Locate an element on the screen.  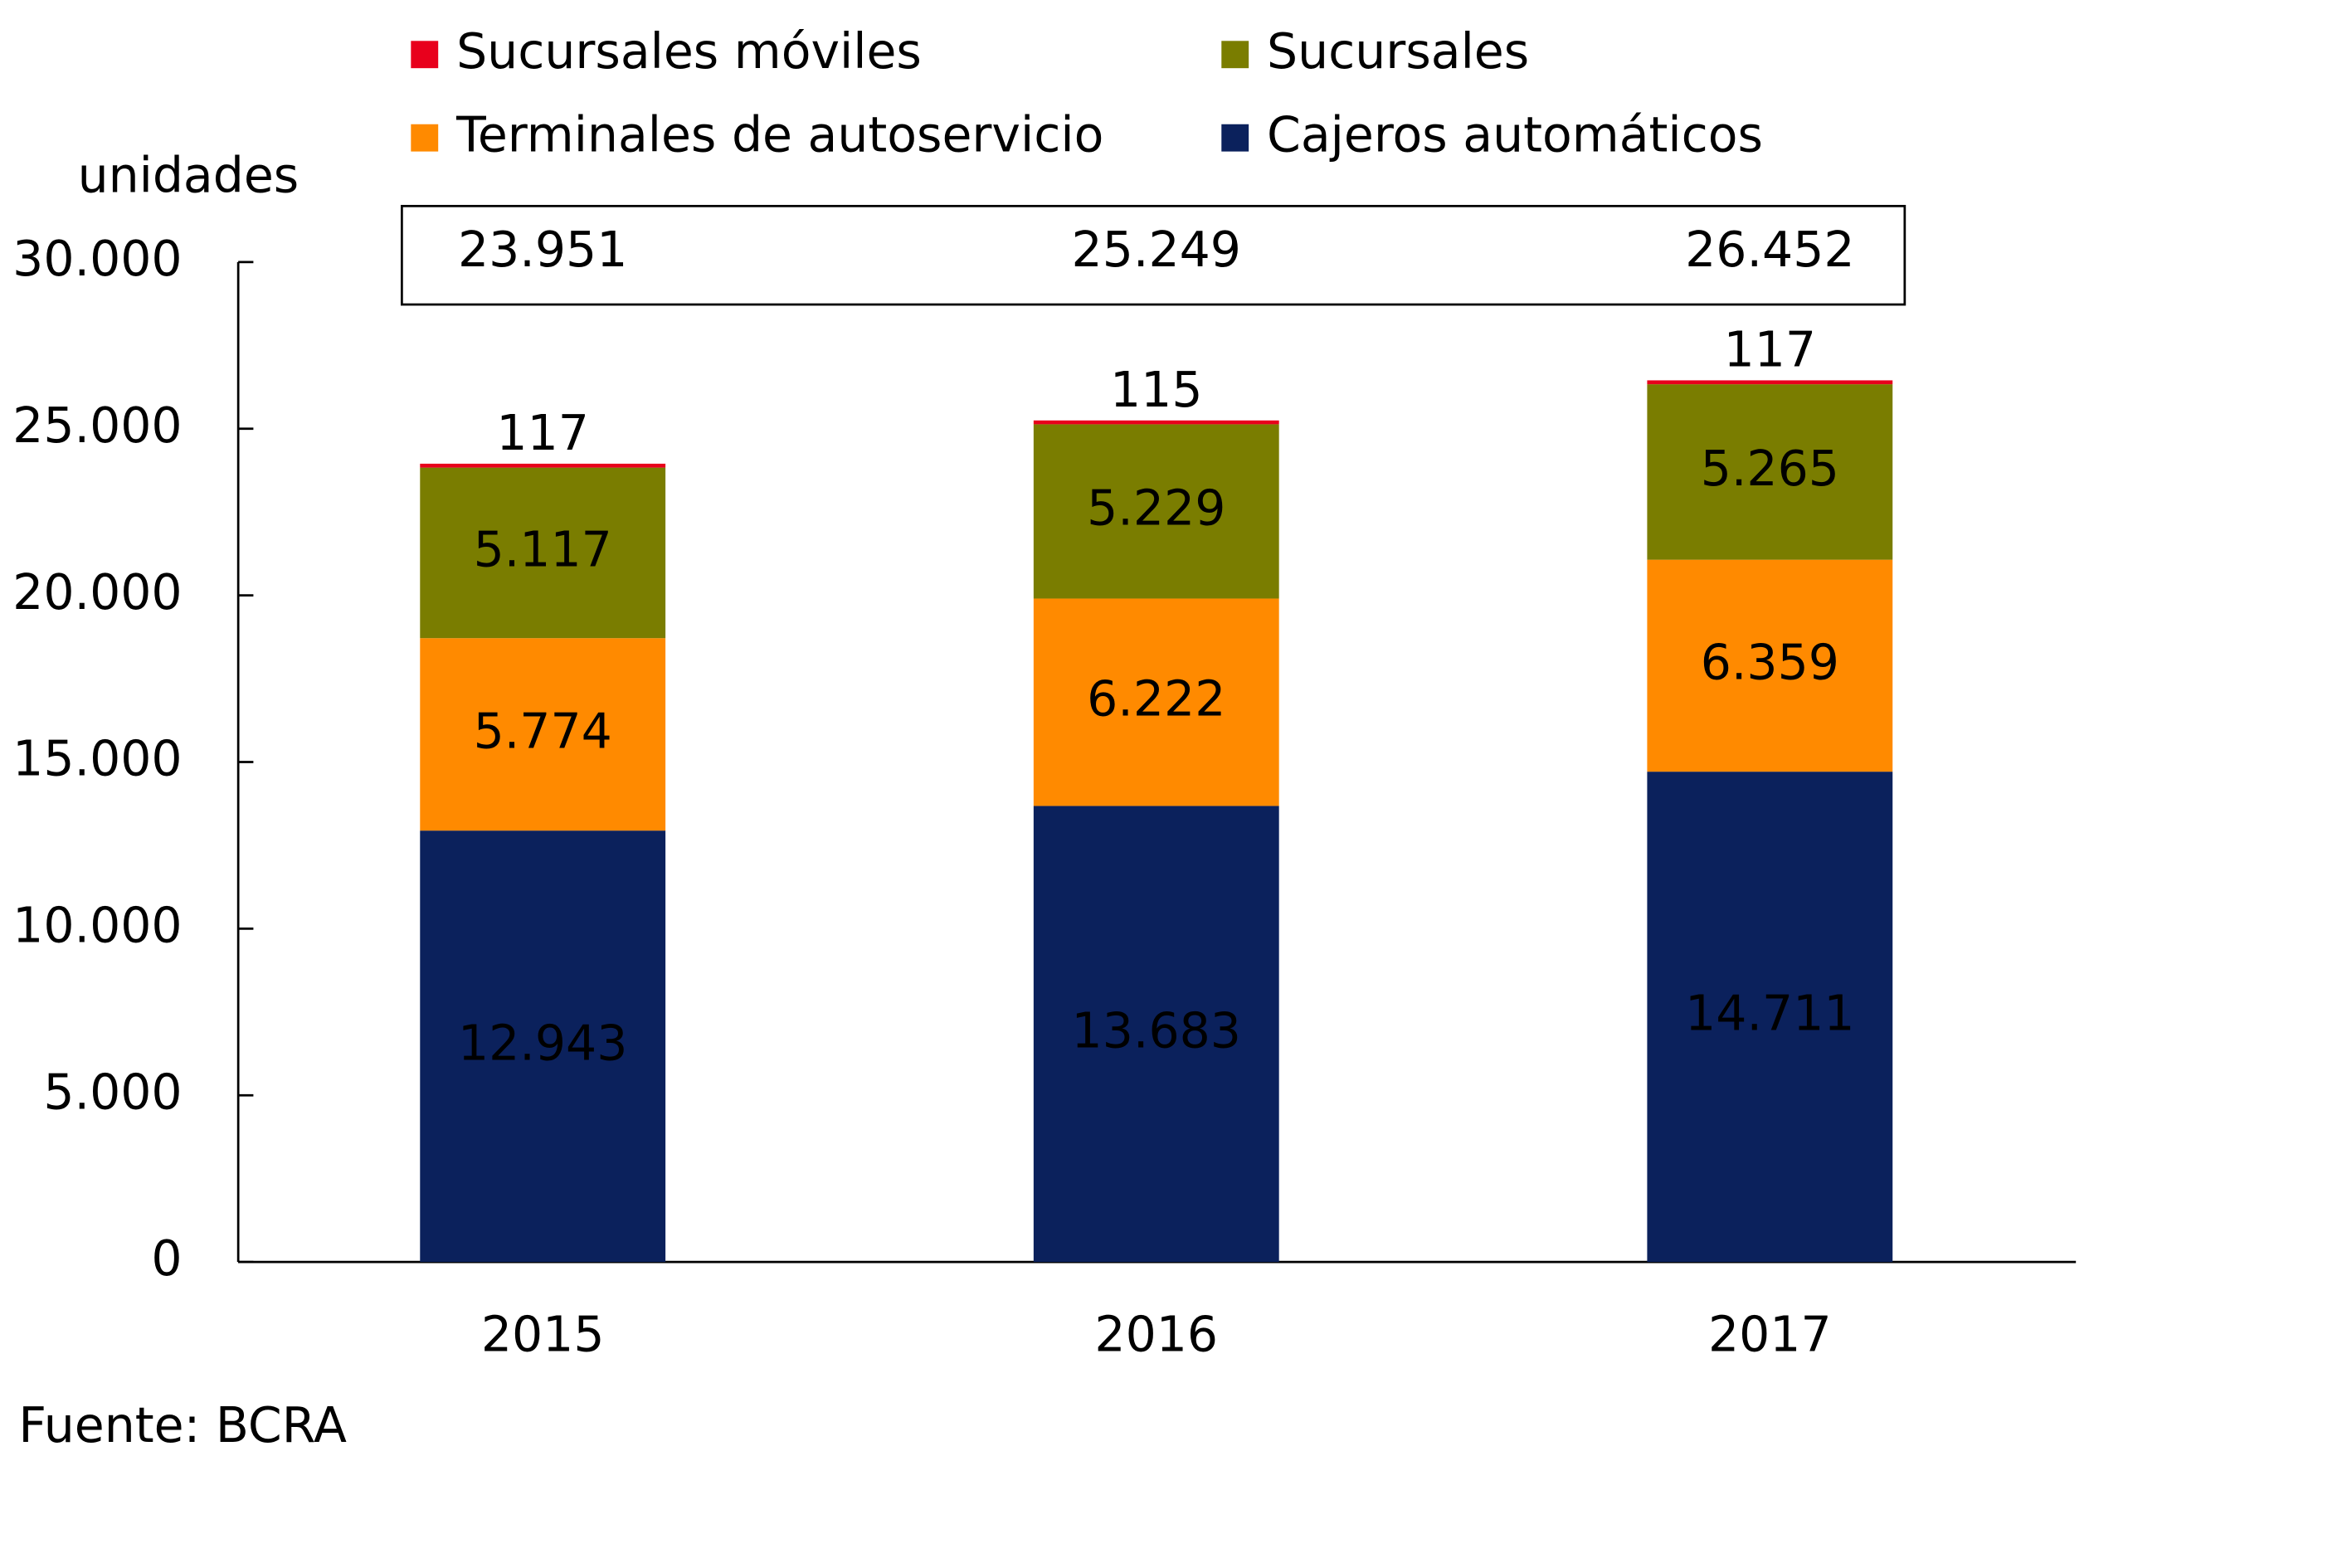
y-tick-label: 30.000 is located at coordinates (97, 259).